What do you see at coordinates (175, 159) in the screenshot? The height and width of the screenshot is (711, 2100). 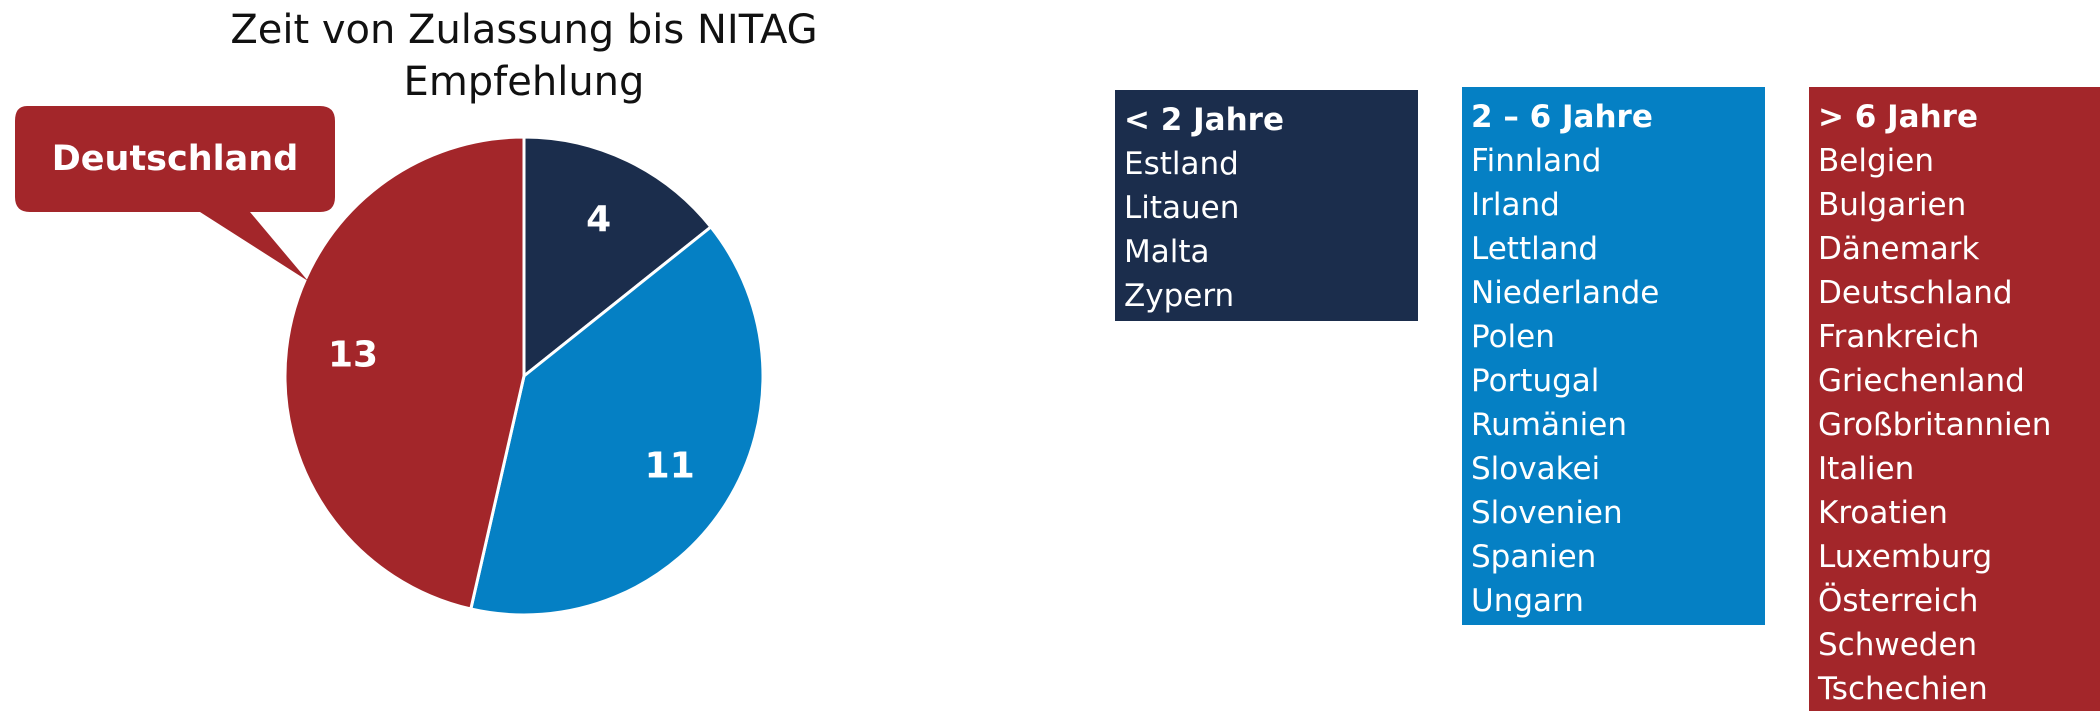 I see `callout-label: Deutschland` at bounding box center [175, 159].